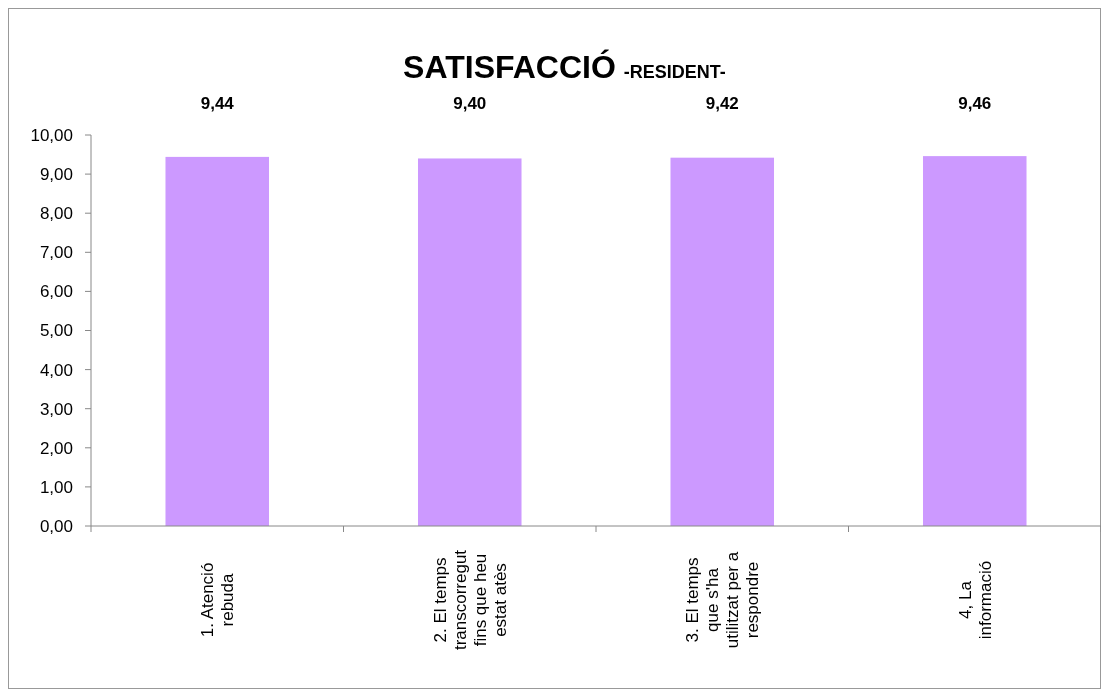 Image resolution: width=1109 pixels, height=697 pixels. Describe the element at coordinates (975, 103) in the screenshot. I see `data-label: 9,46` at that location.